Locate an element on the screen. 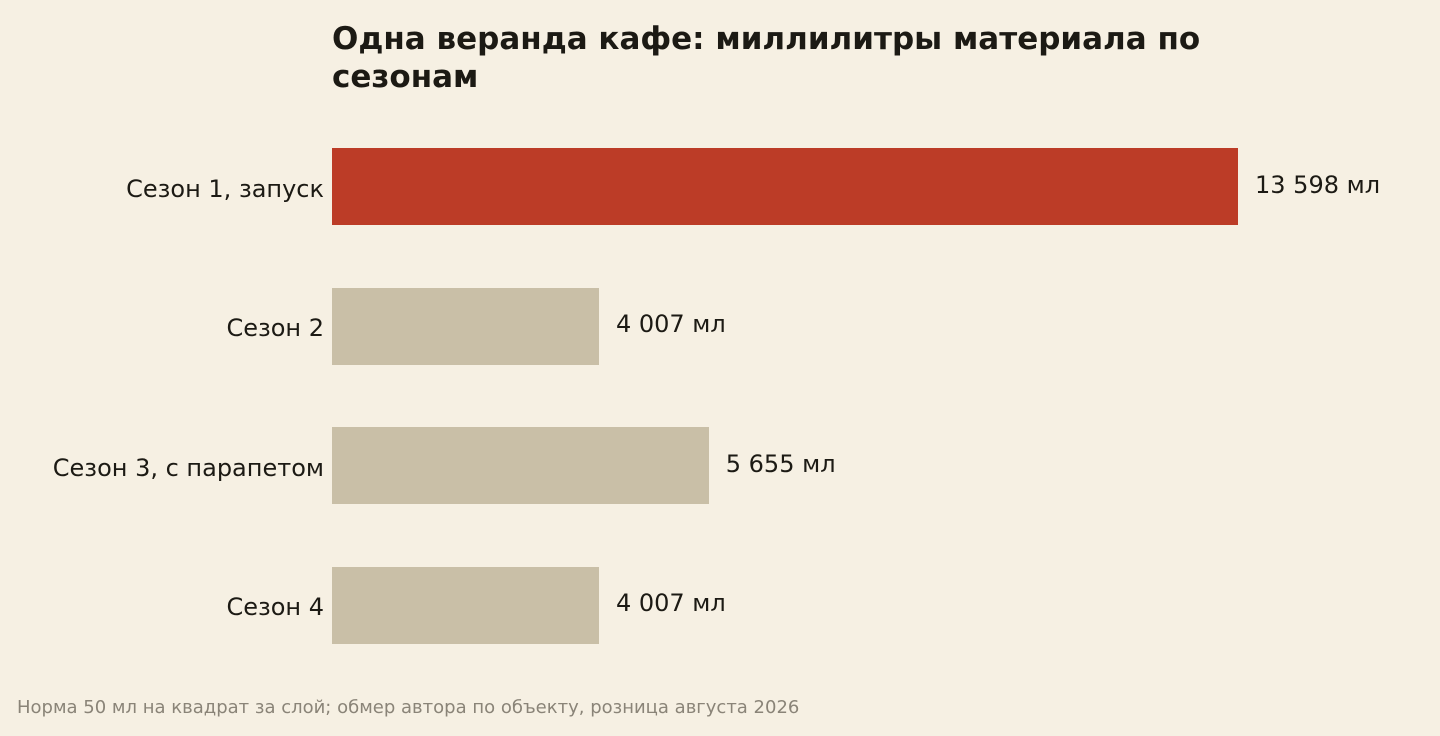 The height and width of the screenshot is (736, 1440). category-label: Сезон 2 is located at coordinates (275, 328).